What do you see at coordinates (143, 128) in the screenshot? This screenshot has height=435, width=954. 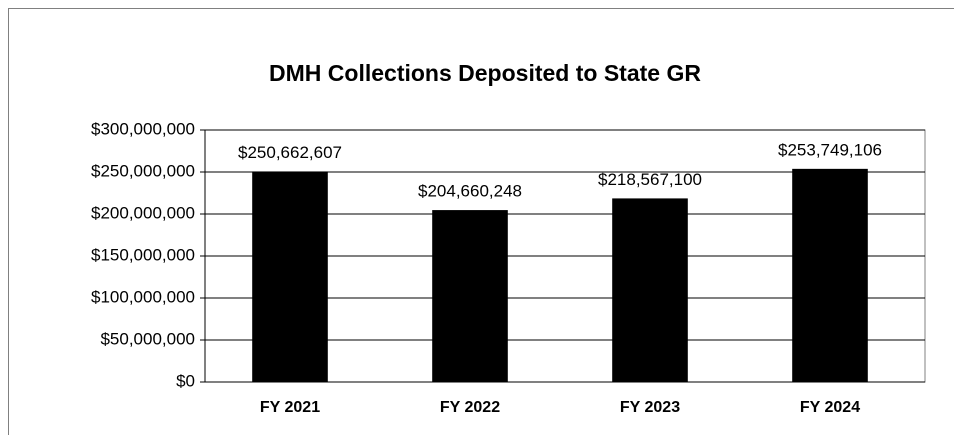 I see `y-tick-label: $300,000,000` at bounding box center [143, 128].